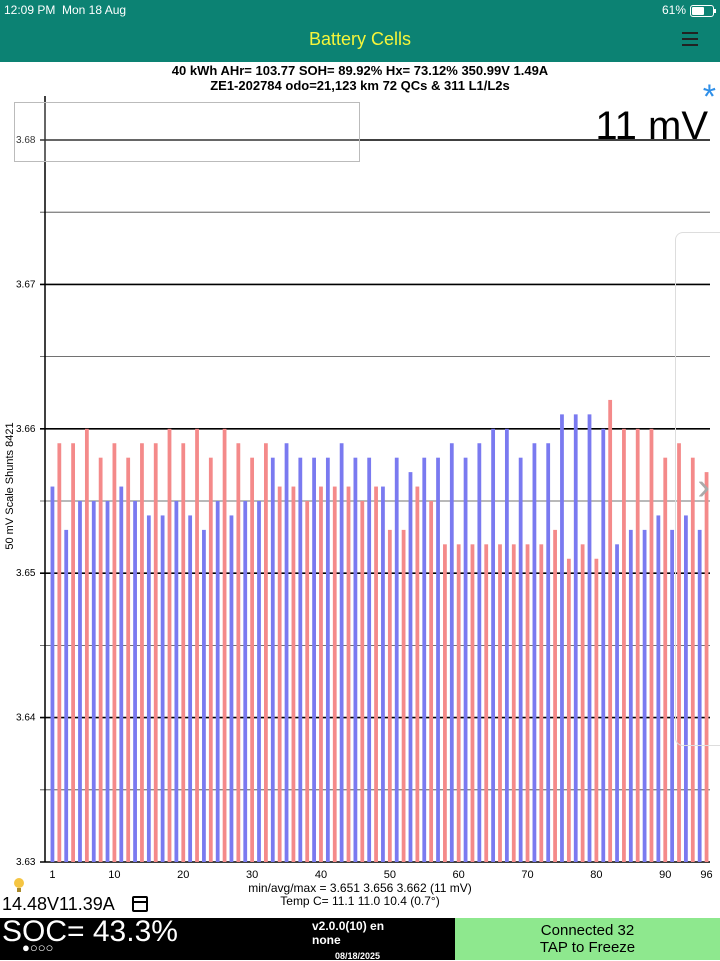 Image resolution: width=720 pixels, height=961 pixels. I want to click on connection-freeze-button: Connected 32 TAP to Freeze, so click(587, 939).